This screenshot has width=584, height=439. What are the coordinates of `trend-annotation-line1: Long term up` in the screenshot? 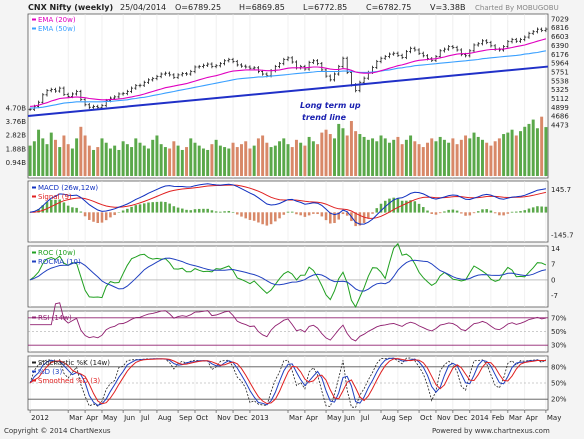 It's located at (330, 105).